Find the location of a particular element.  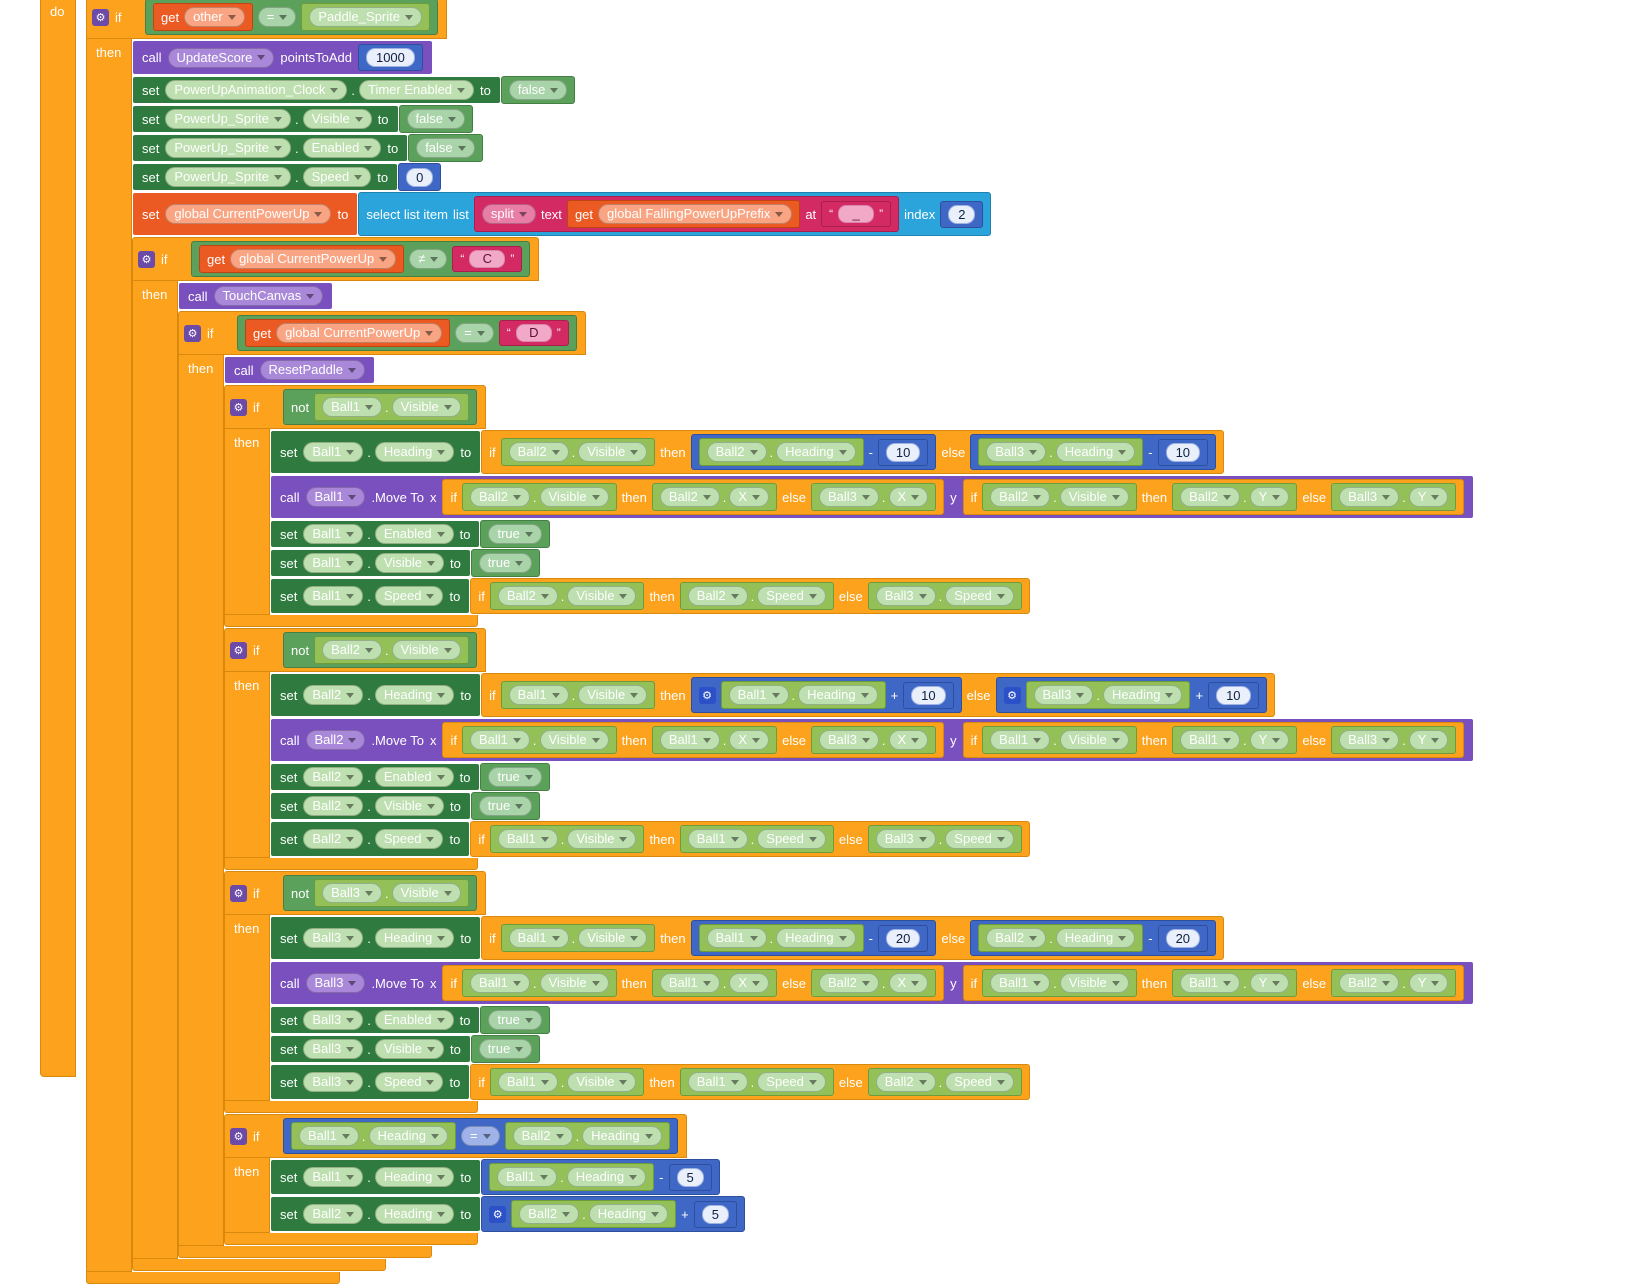

number-block: 1000 is located at coordinates (390, 57).